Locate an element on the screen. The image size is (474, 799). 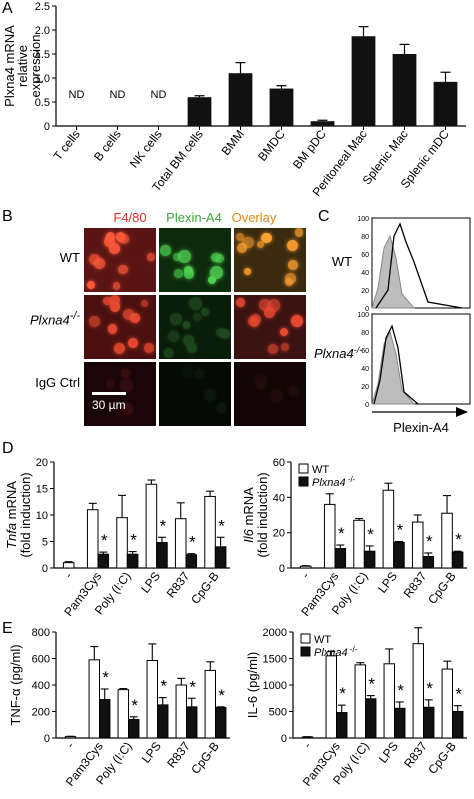
panel-letter-b: B is located at coordinates (7, 216).